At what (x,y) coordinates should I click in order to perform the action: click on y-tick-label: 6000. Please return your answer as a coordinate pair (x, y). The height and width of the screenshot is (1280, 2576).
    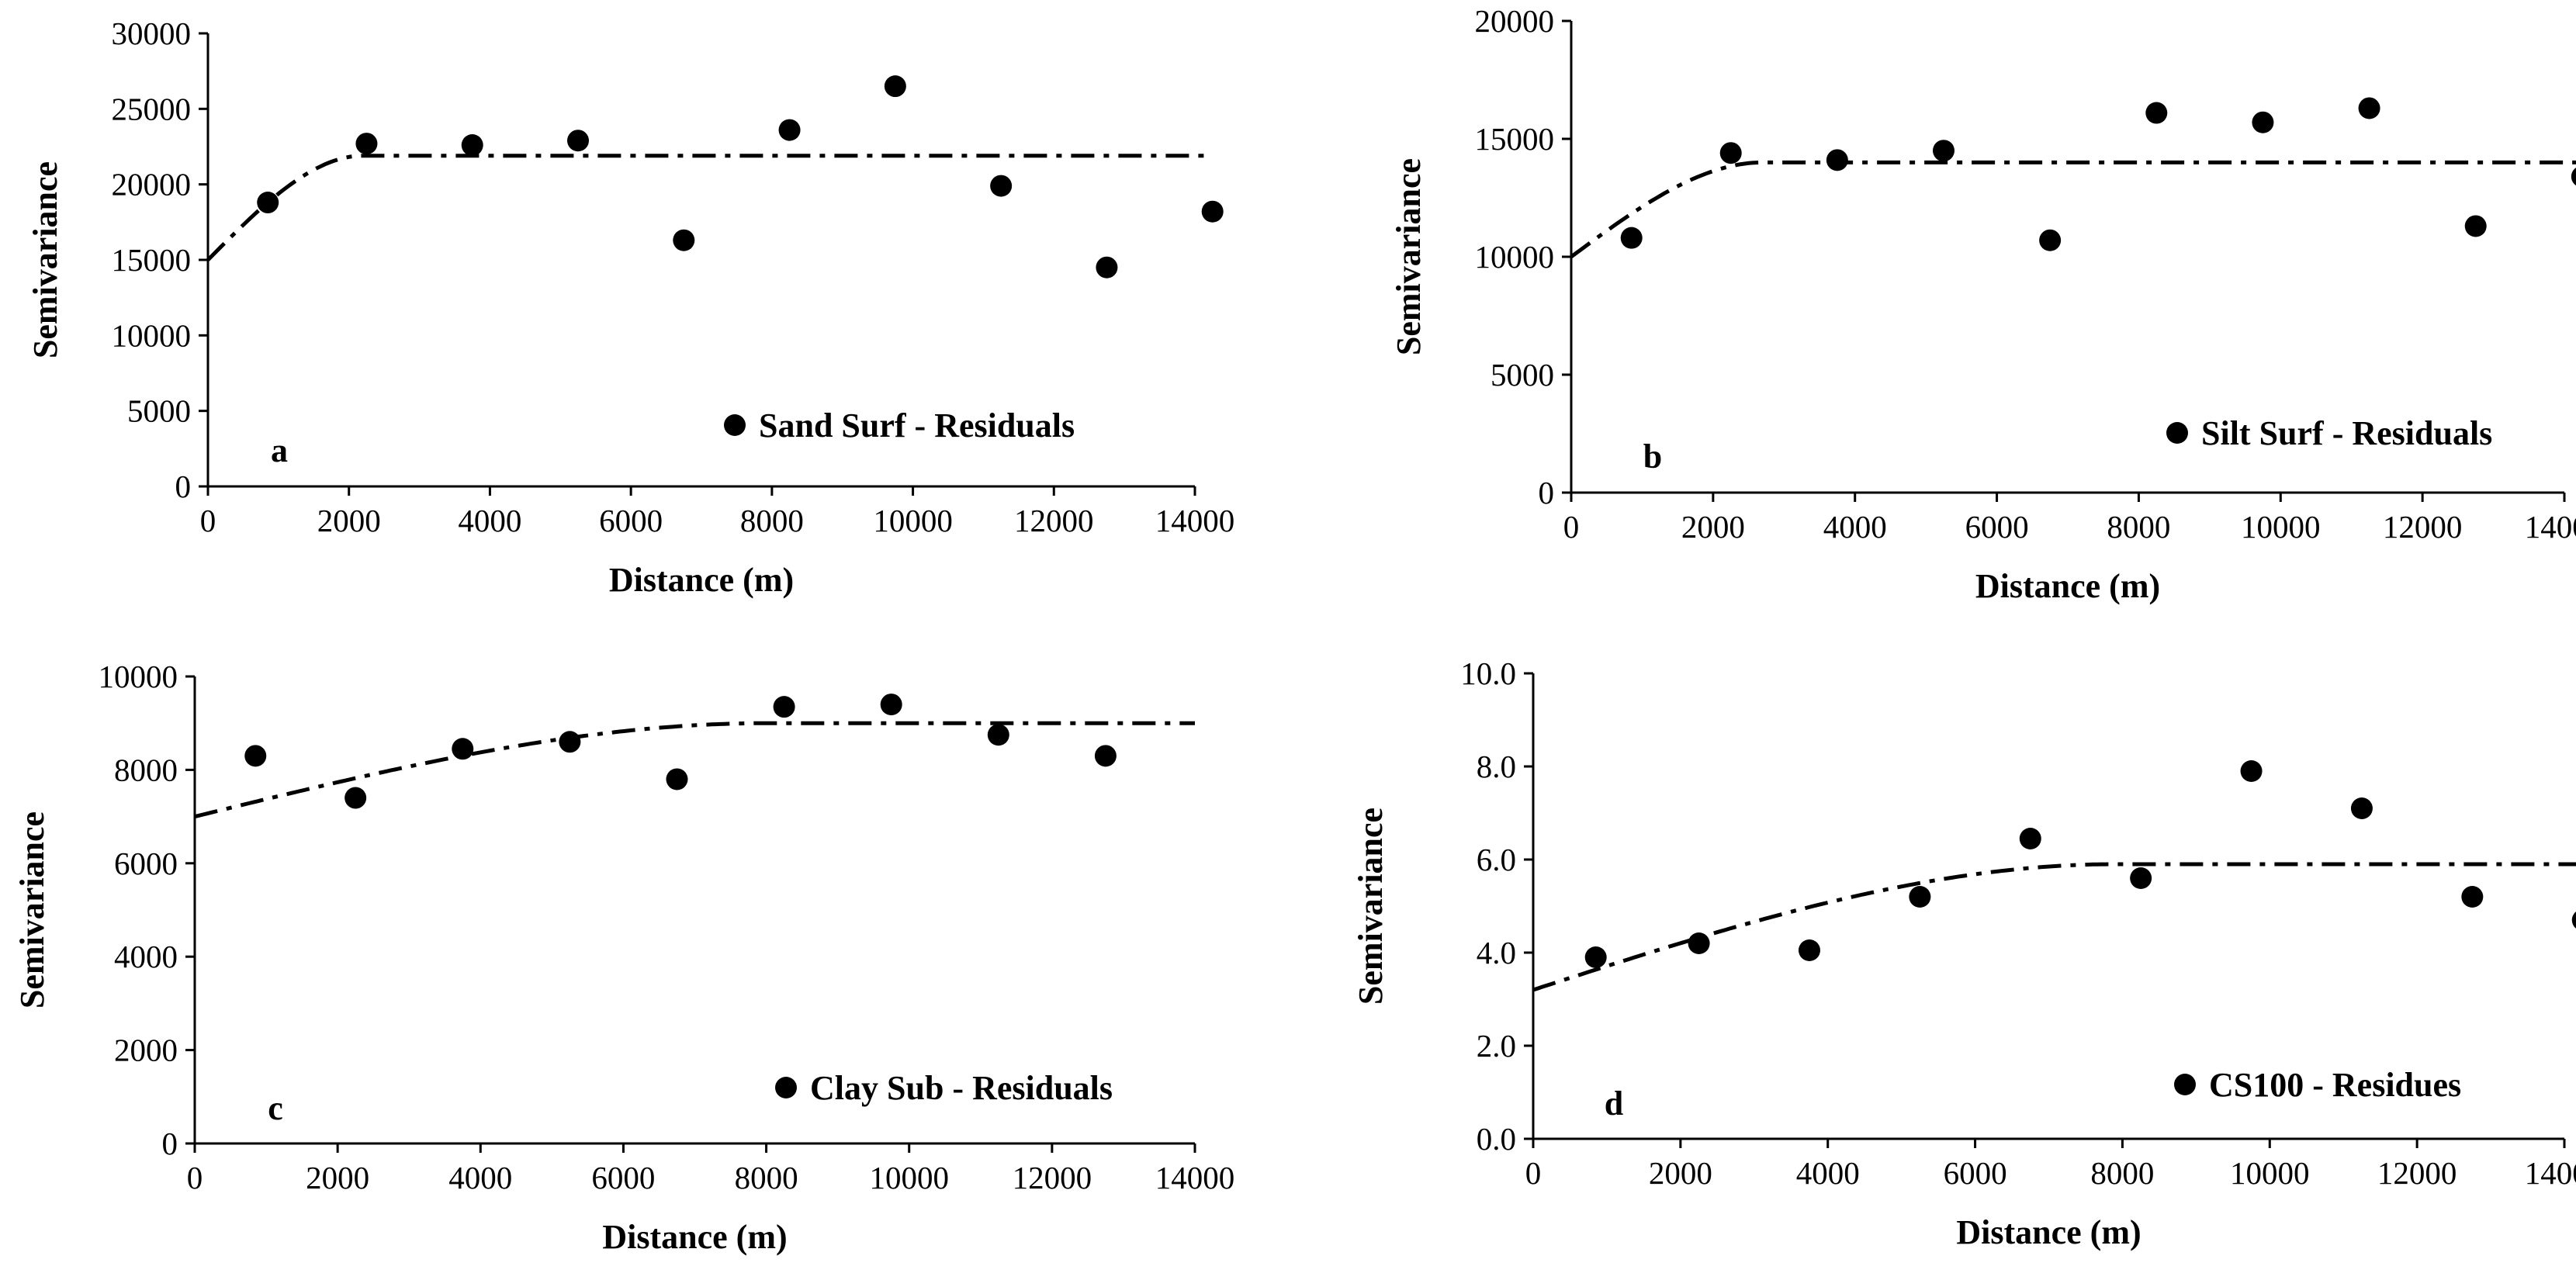
    Looking at the image, I should click on (146, 863).